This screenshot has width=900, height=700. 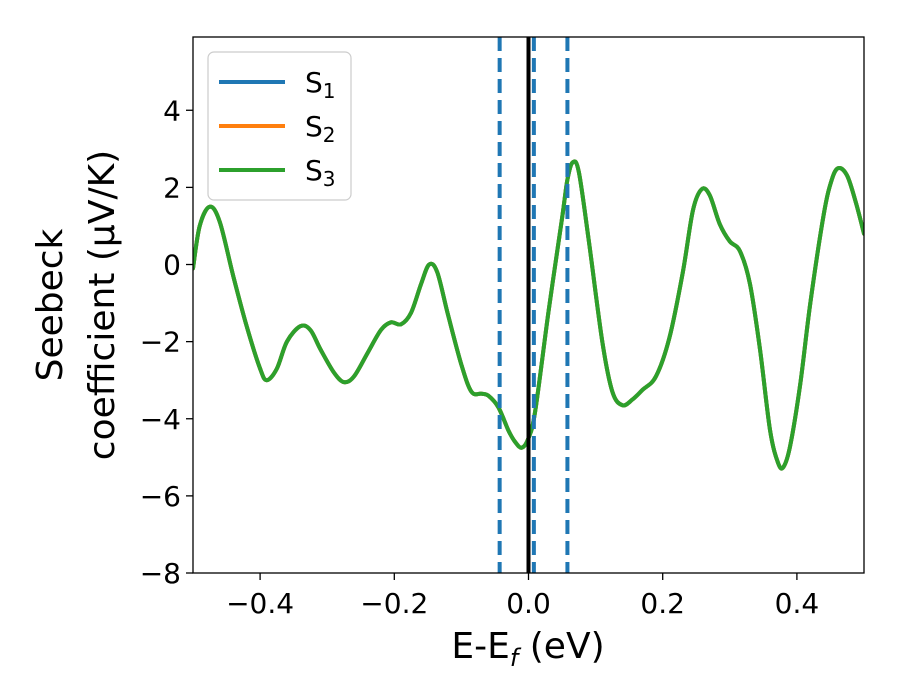 I want to click on legend-label-s3: S3, so click(x=320, y=172).